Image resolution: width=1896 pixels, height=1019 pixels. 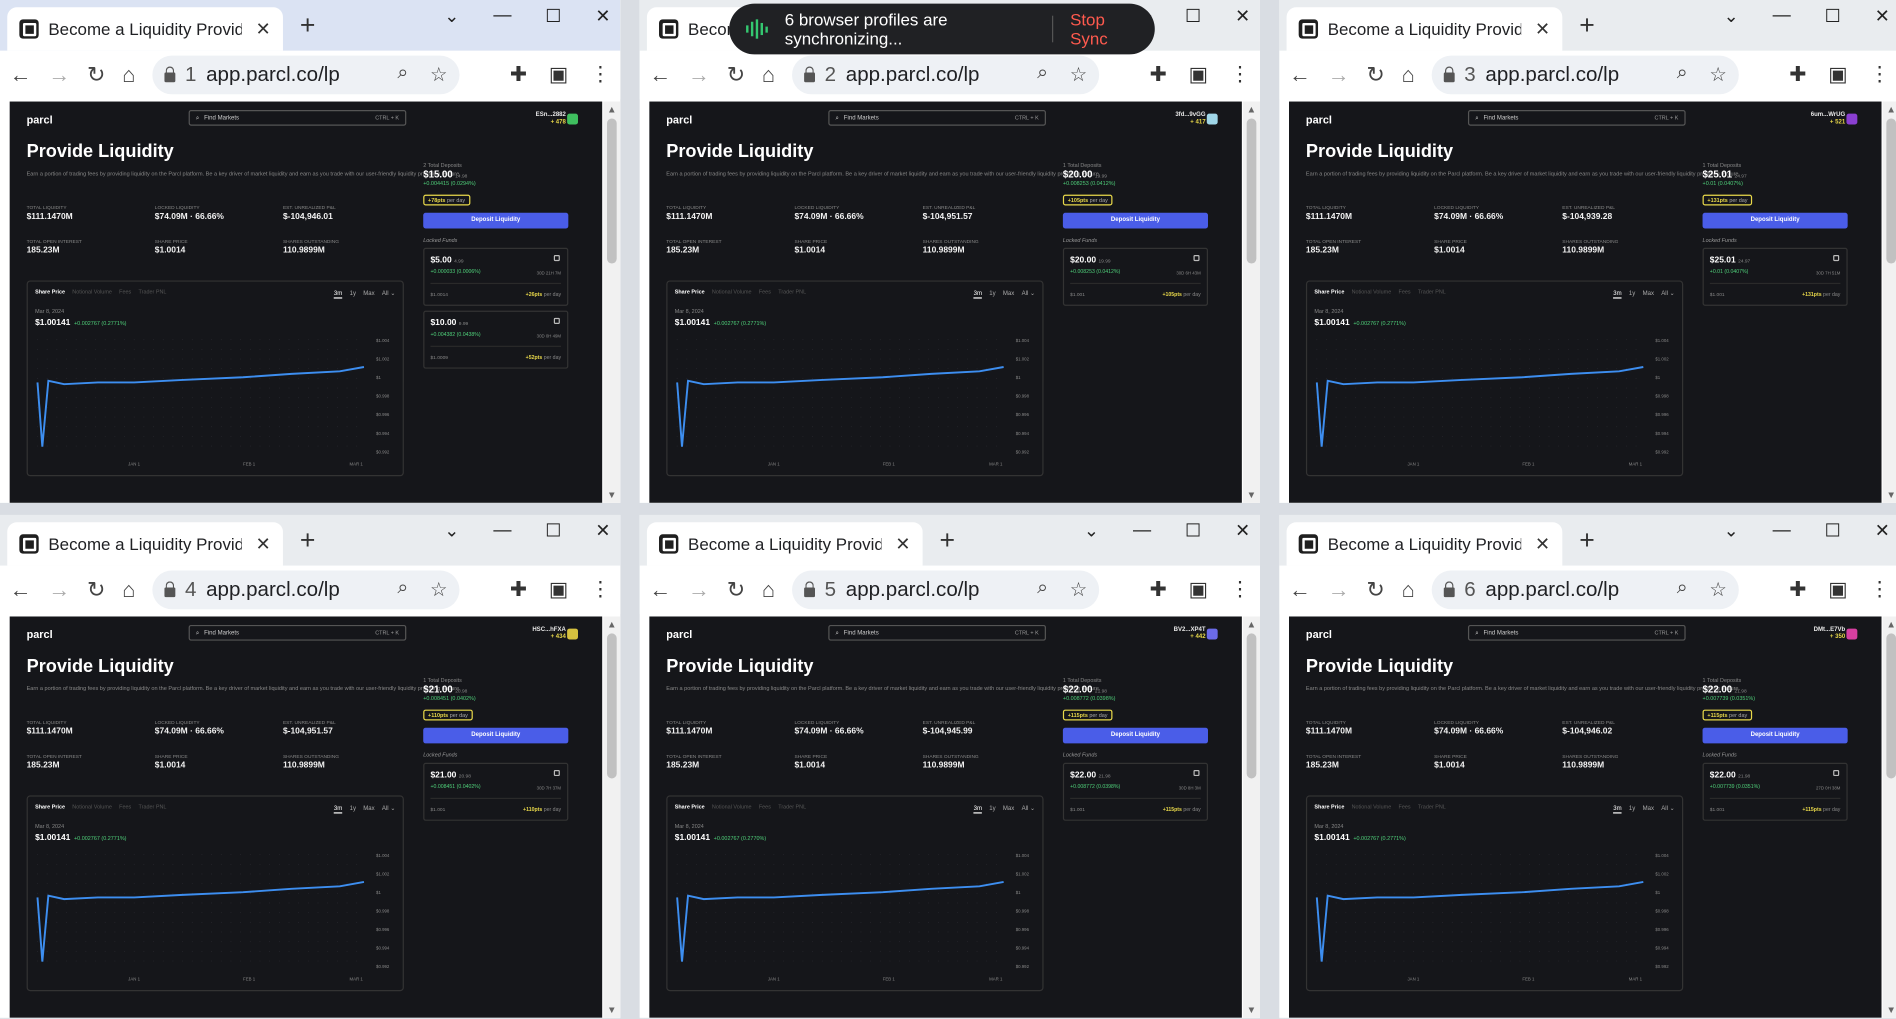 I want to click on minimize-icon: —, so click(x=502, y=15).